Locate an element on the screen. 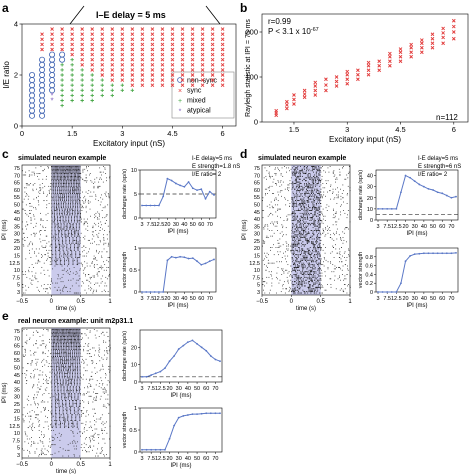 This screenshot has width=474, height=474. panel-b-point-rayleigh is located at coordinates (453, 32).